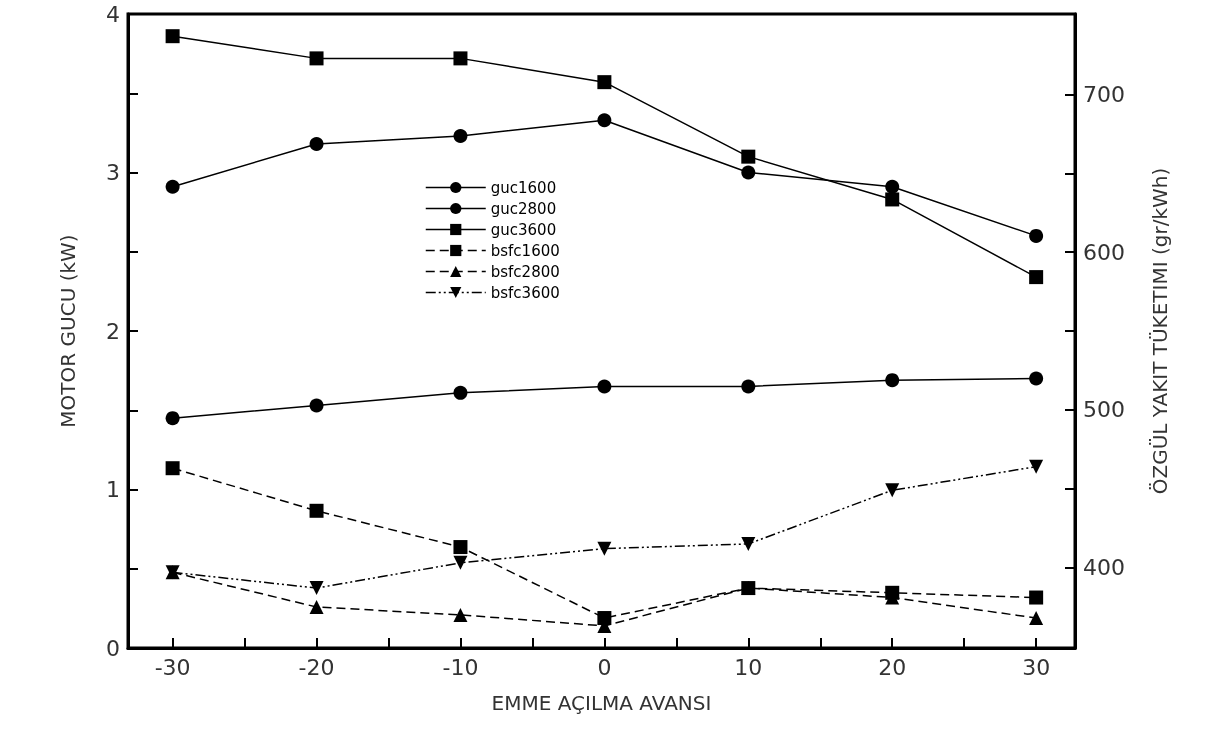  I want to click on y2-tick-label: 400, so click(1104, 568).